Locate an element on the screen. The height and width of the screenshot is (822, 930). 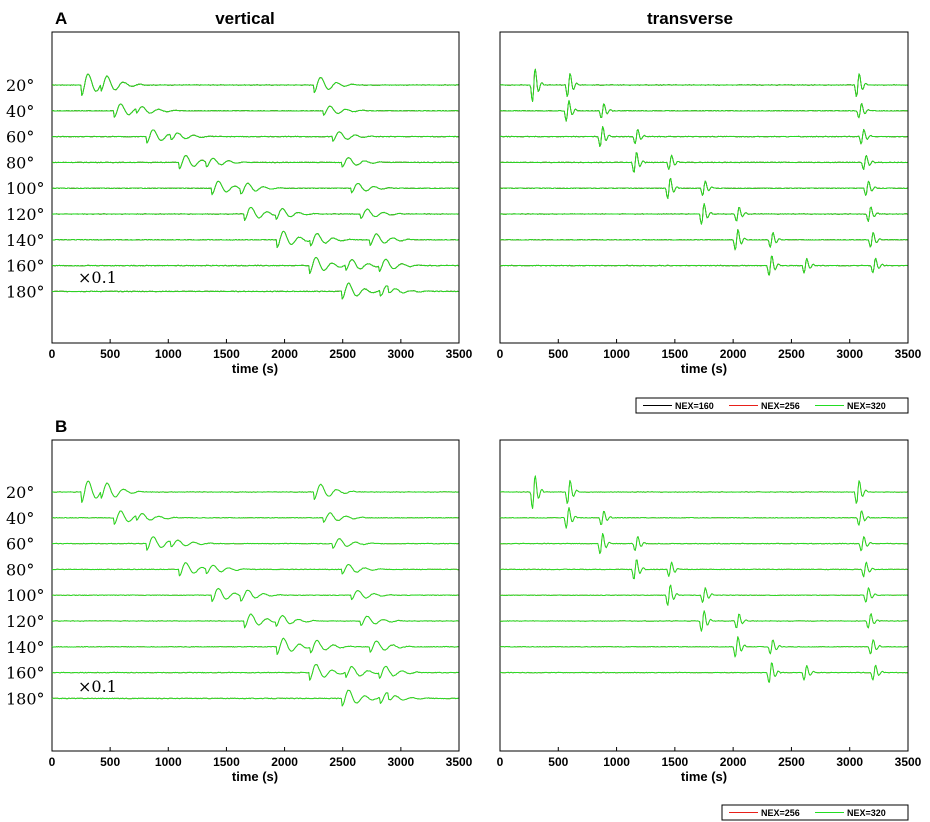
panel-label-b: B is located at coordinates (61, 426).